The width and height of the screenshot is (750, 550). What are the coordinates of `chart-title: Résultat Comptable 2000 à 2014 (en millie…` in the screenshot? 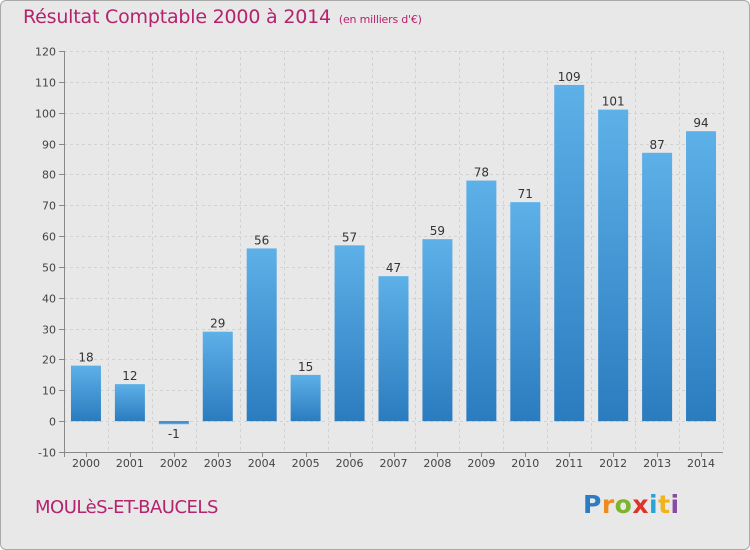 It's located at (222, 17).